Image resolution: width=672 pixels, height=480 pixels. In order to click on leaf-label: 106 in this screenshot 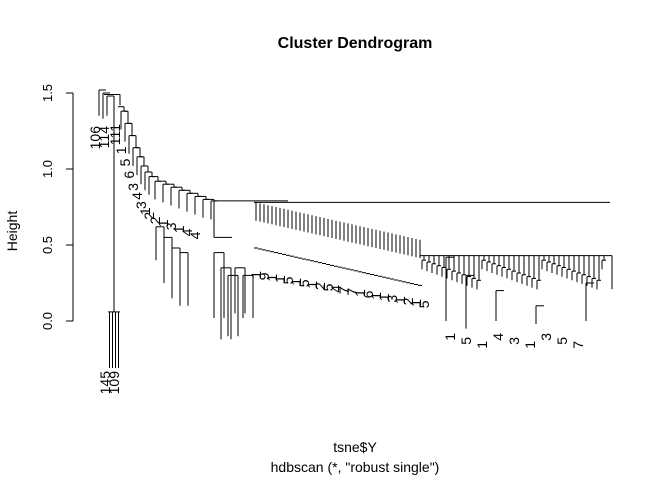, I will do `click(95, 138)`.